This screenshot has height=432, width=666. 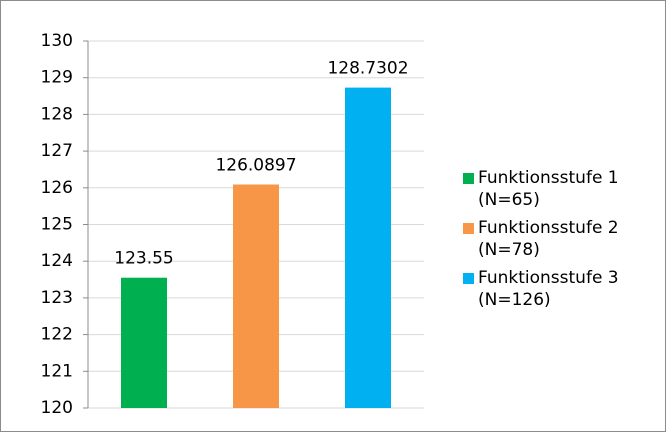 I want to click on value-label: 128.7302, so click(x=367, y=69).